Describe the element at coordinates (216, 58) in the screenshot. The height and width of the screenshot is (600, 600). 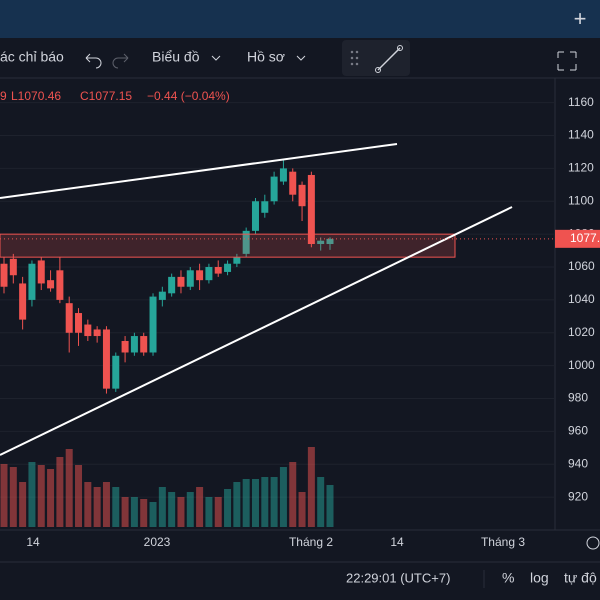
I see `chart-menu-caret` at that location.